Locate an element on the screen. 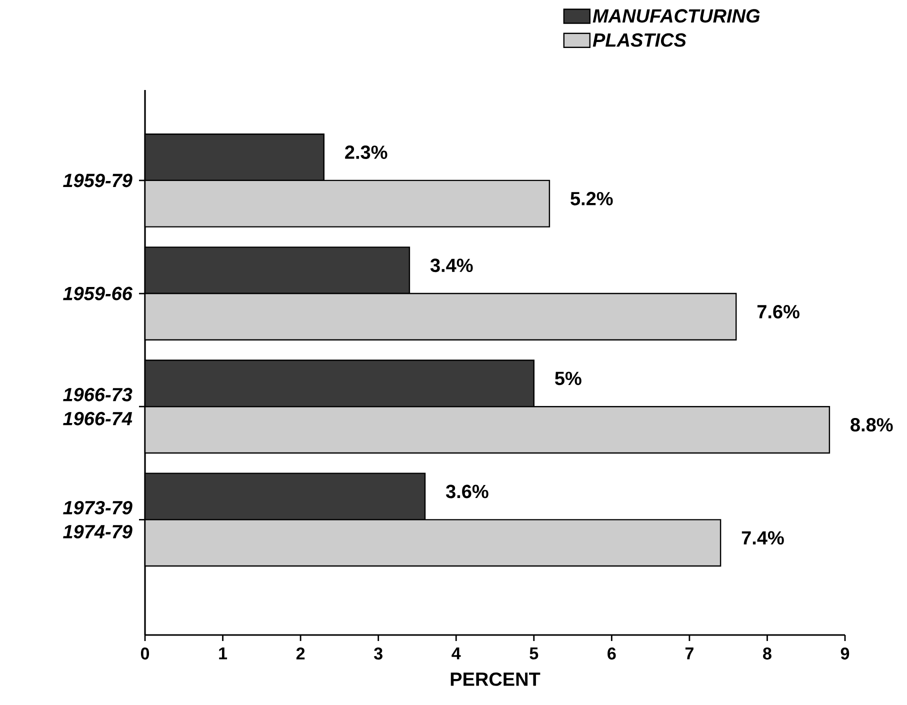 The height and width of the screenshot is (705, 907). y-tick-label: 1959-66 is located at coordinates (98, 293).